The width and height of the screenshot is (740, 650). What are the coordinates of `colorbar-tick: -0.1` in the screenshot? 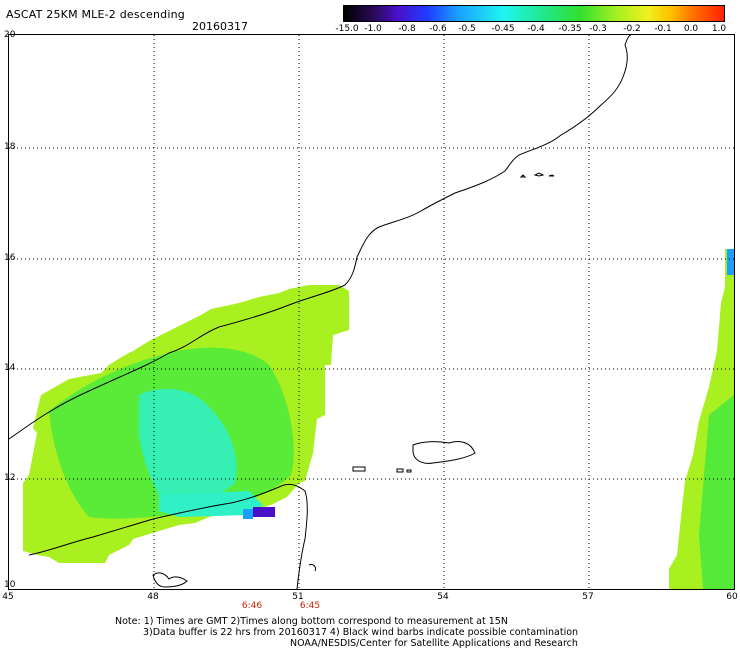 It's located at (663, 29).